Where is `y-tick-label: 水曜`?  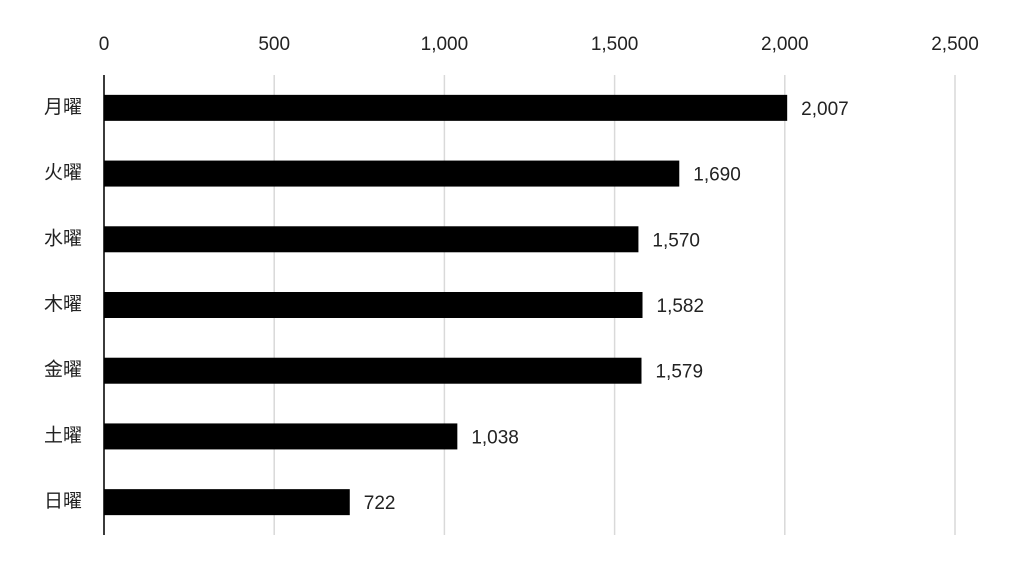
y-tick-label: 水曜 is located at coordinates (63, 238).